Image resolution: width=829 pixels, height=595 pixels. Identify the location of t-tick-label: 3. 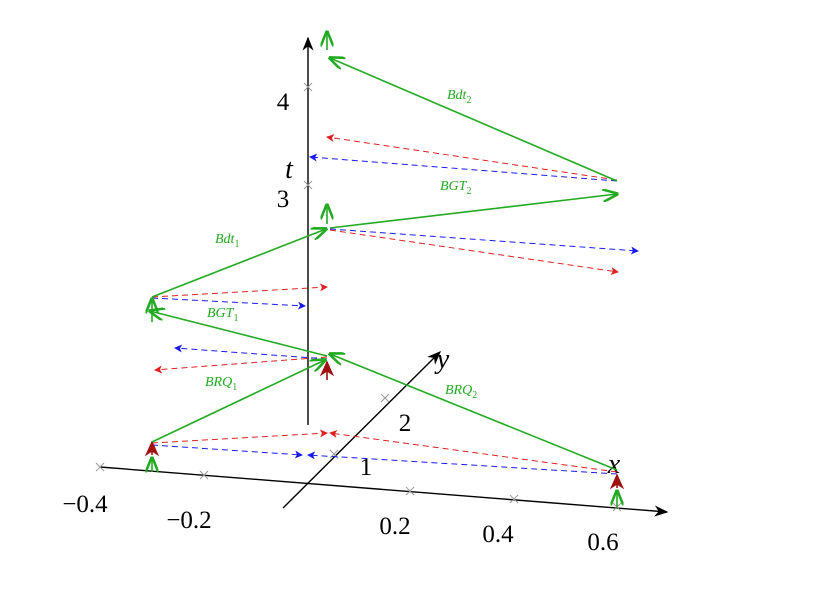
(283, 199).